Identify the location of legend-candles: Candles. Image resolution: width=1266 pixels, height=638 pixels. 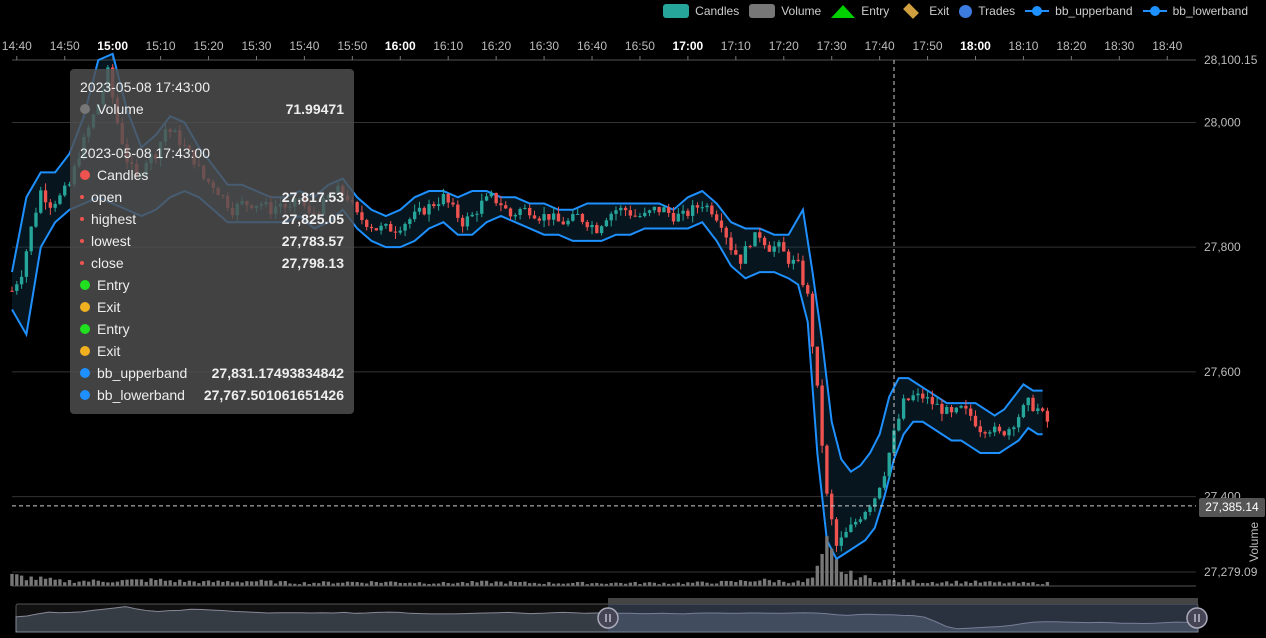
(701, 11).